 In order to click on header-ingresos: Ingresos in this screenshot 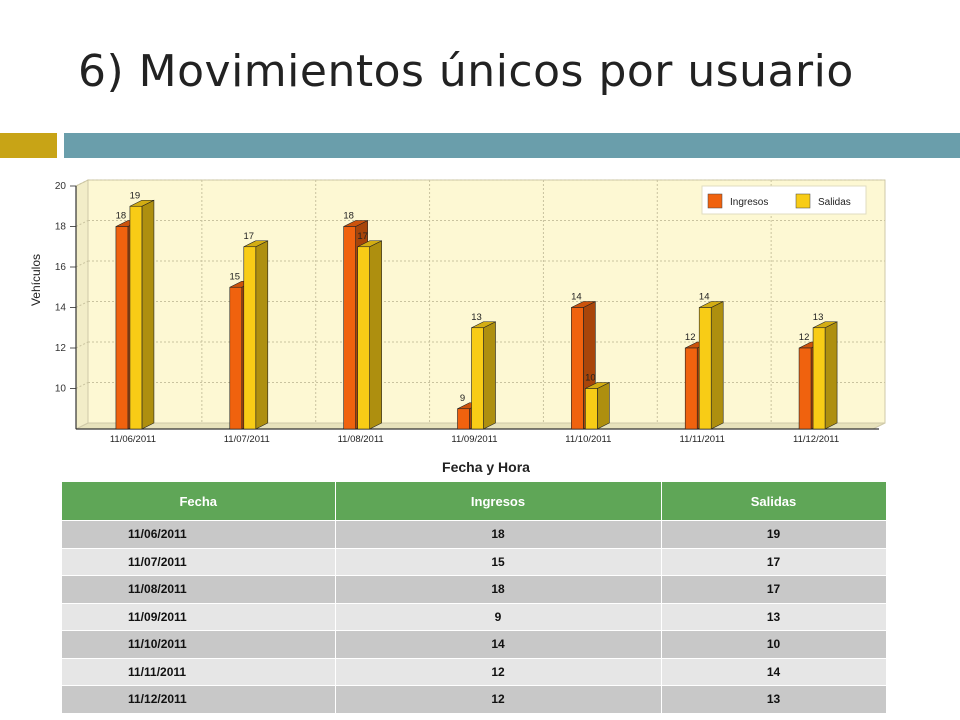, I will do `click(498, 501)`.